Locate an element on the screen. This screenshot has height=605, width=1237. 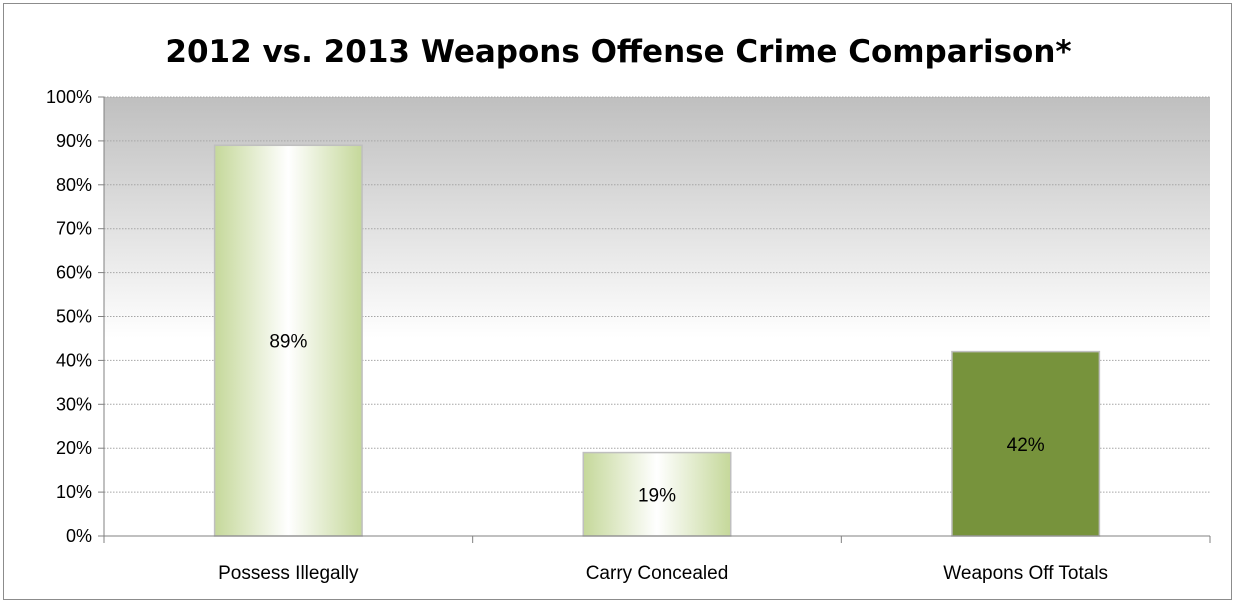
x-category-label: Carry Concealed is located at coordinates (657, 573).